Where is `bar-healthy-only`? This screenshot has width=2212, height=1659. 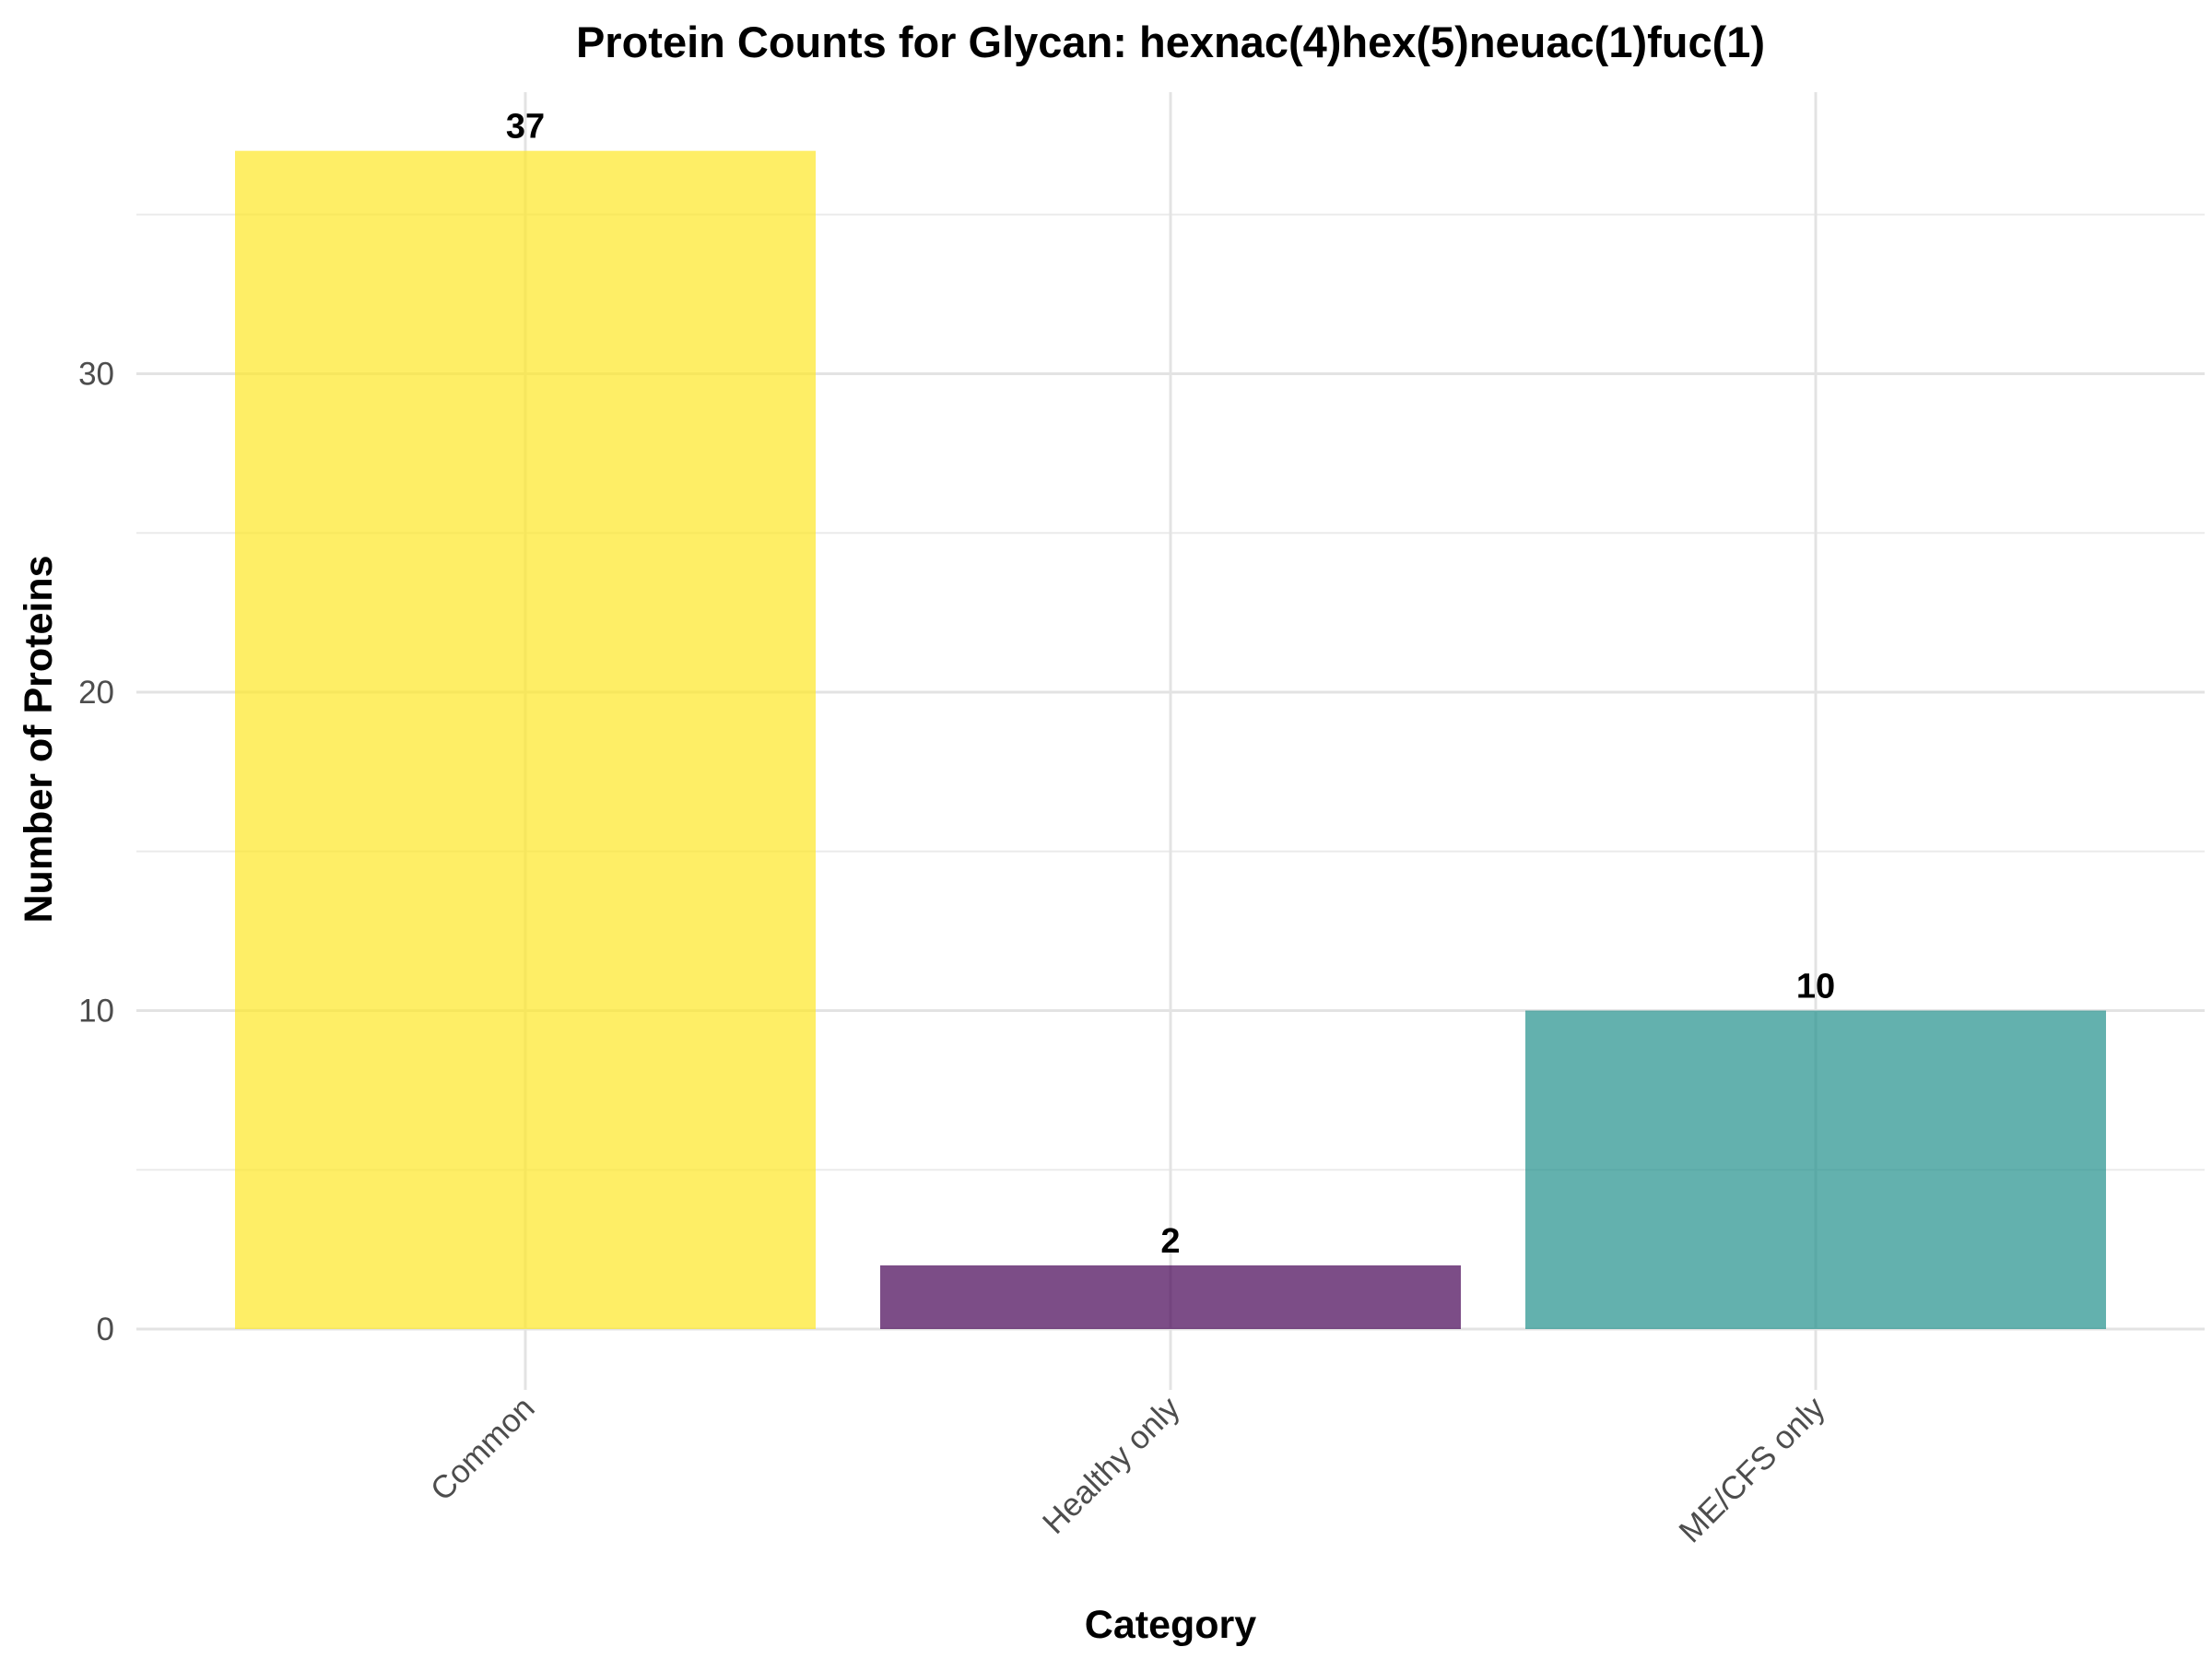
bar-healthy-only is located at coordinates (1170, 1297).